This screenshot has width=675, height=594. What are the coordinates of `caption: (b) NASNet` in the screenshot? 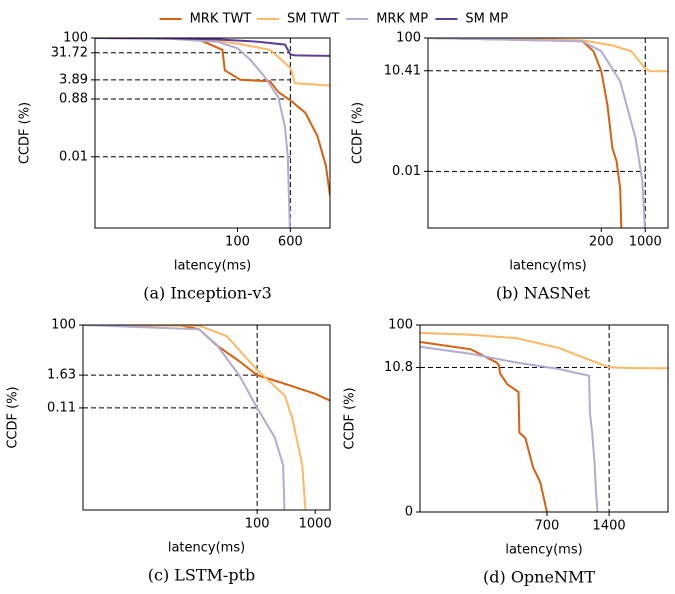 It's located at (543, 293).